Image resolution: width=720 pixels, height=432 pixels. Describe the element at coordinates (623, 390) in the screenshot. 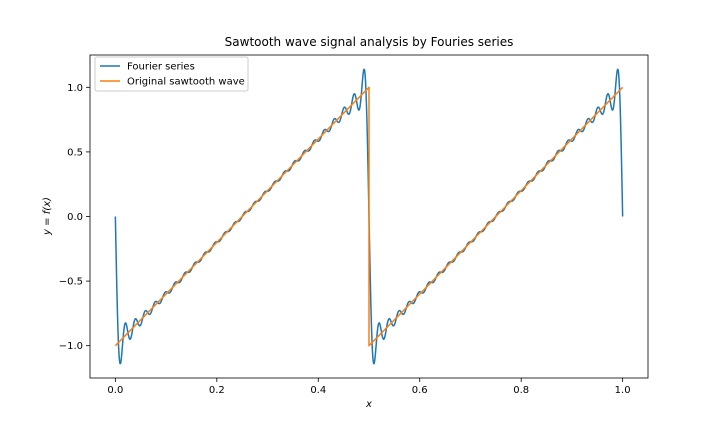

I see `x-tick-label: 1.0` at that location.